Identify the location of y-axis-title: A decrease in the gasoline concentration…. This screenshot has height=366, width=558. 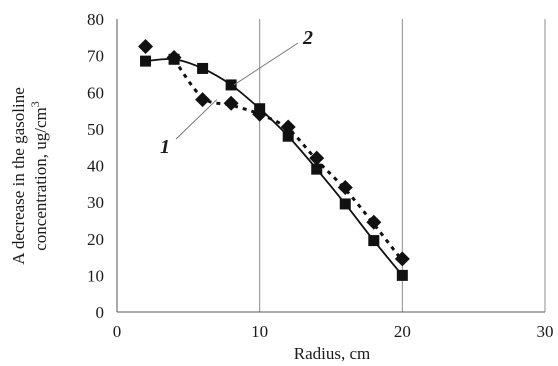
(29, 176).